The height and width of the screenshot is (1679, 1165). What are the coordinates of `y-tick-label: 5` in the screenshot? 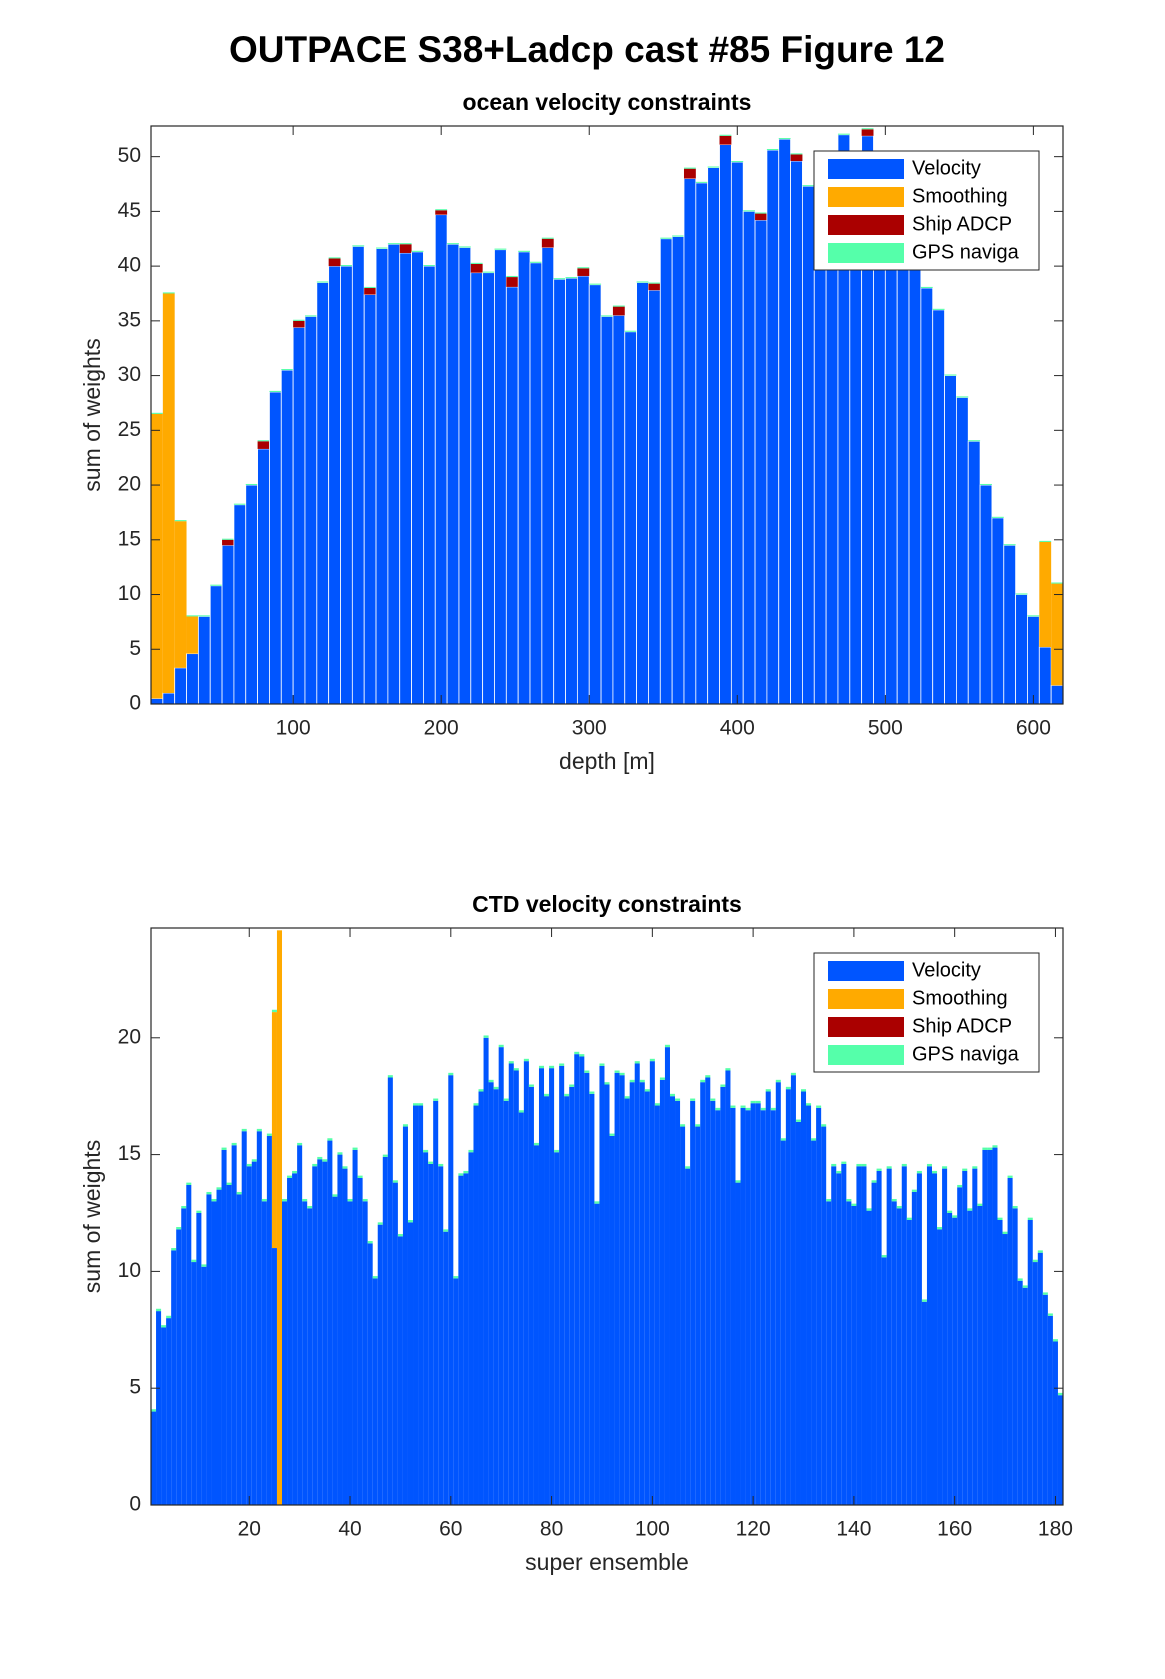 It's located at (135, 648).